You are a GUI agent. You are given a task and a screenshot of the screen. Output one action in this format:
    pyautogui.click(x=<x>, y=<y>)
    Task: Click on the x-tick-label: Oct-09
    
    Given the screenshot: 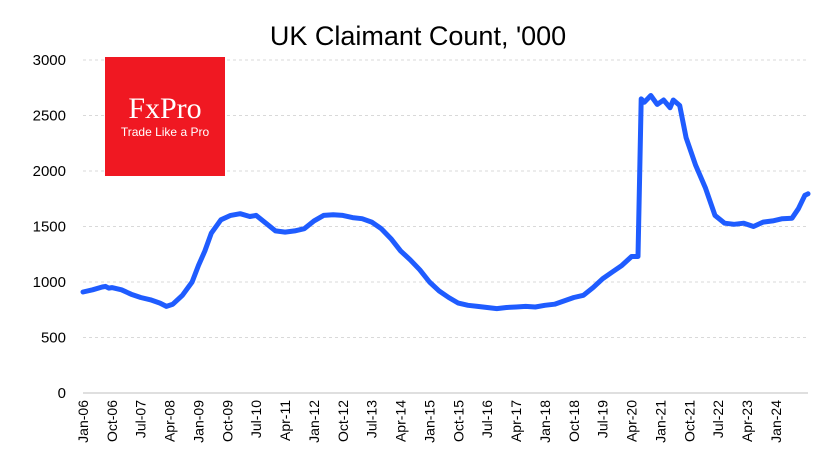 What is the action you would take?
    pyautogui.click(x=227, y=421)
    